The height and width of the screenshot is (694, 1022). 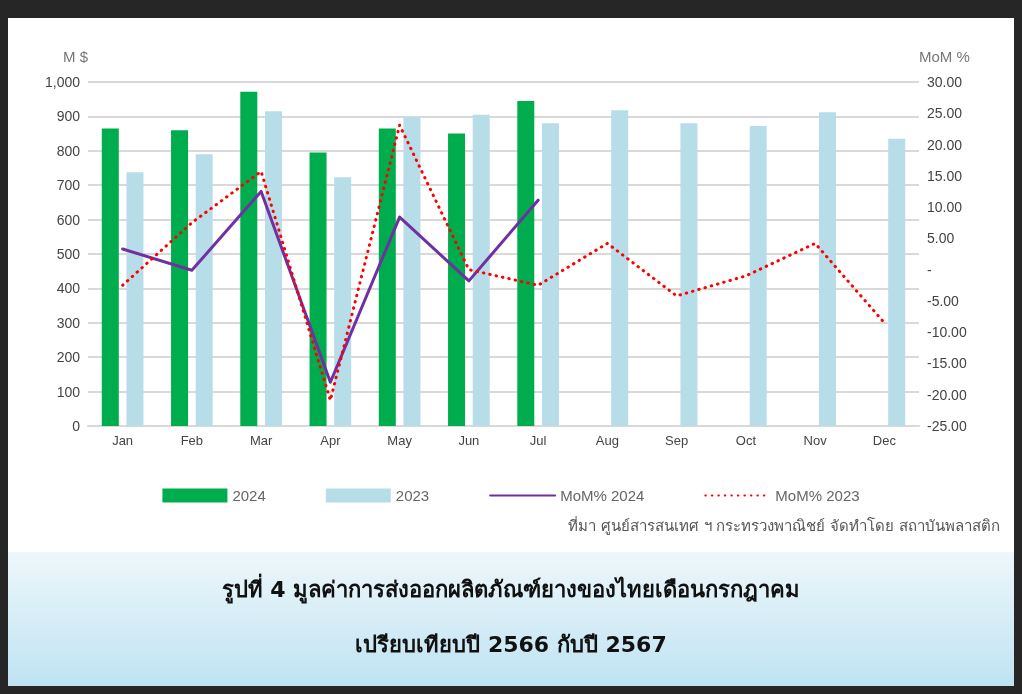 I want to click on x-tick-label: Dec, so click(x=884, y=440).